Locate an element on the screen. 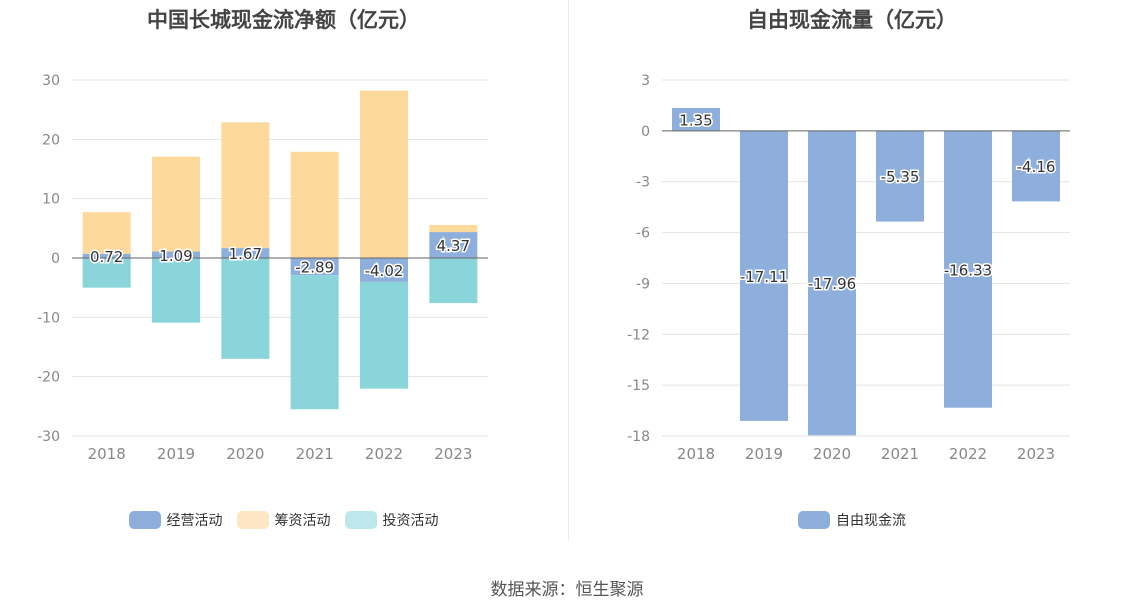 The width and height of the screenshot is (1134, 612). data-label: 4.37 is located at coordinates (453, 246).